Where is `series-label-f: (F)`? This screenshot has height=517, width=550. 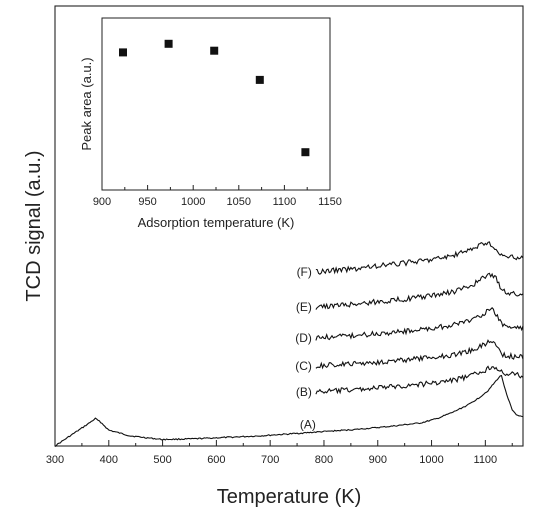
series-label-f: (F) is located at coordinates (304, 272).